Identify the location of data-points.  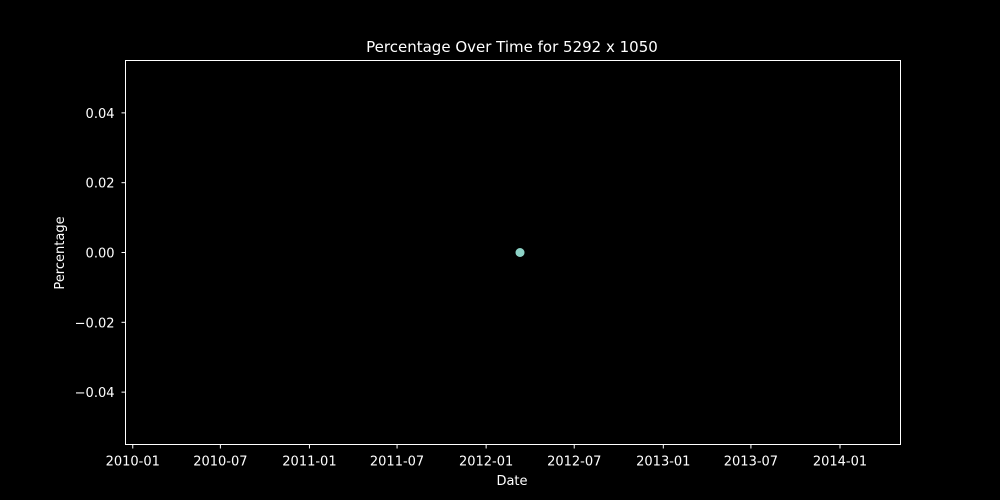
(520, 252).